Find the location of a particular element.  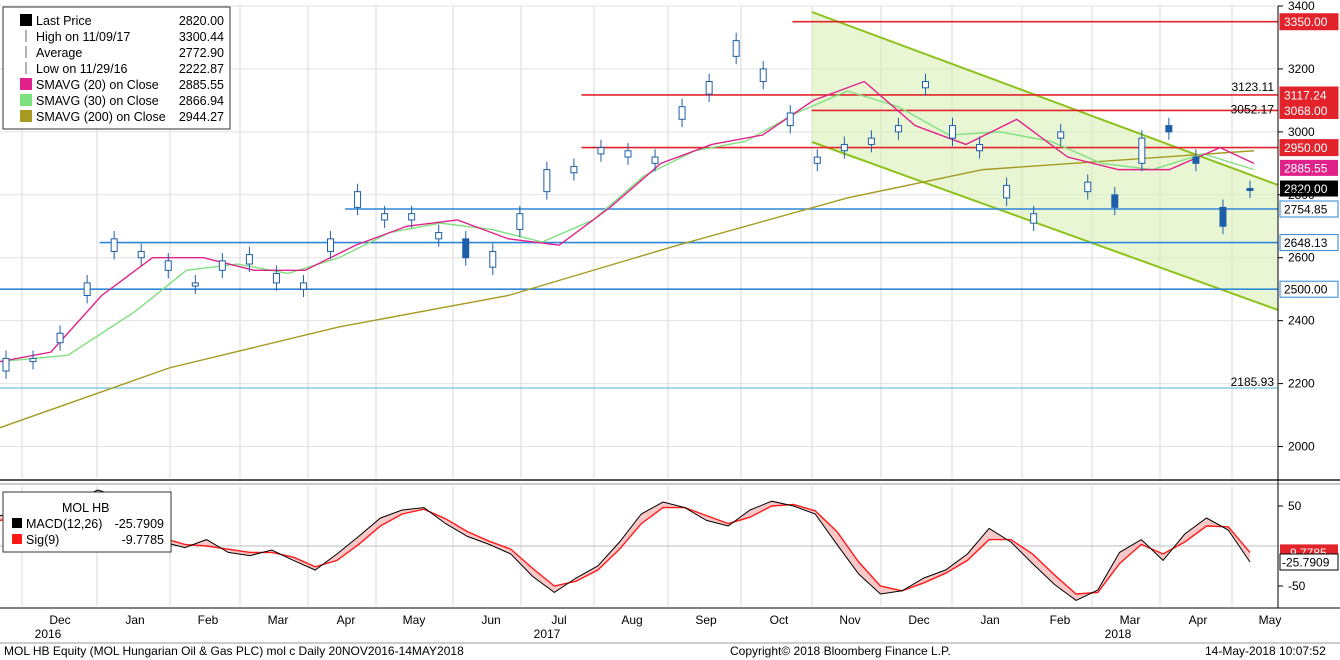

sig-legend-label: Sig(9) is located at coordinates (42, 540).